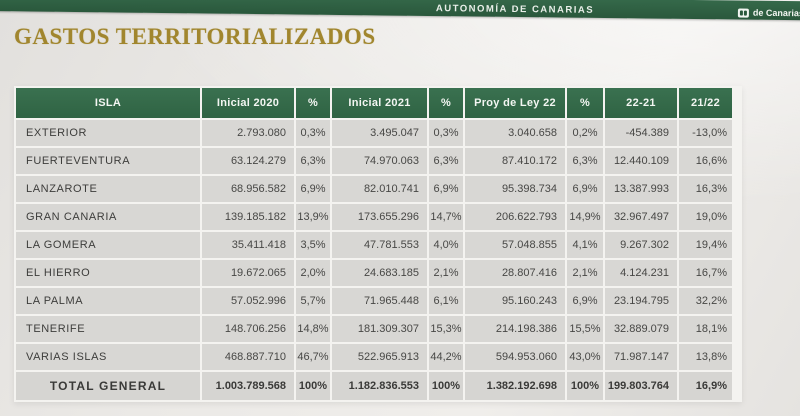 This screenshot has height=416, width=800. I want to click on cell-isla: LA GOMERA, so click(108, 245).